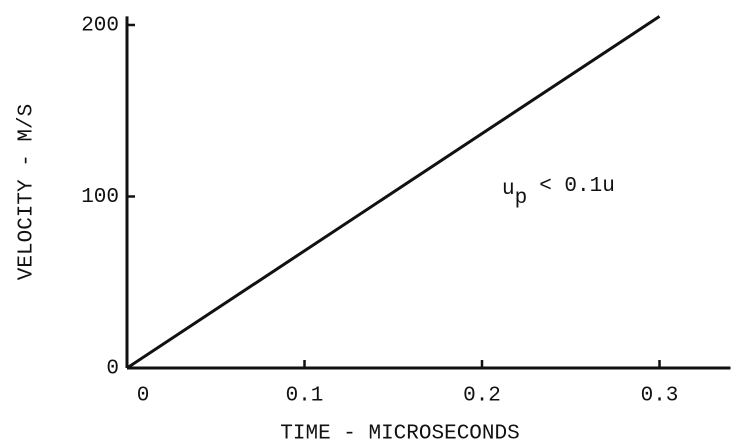 The height and width of the screenshot is (447, 735). I want to click on x-tick-label: 0, so click(143, 396).